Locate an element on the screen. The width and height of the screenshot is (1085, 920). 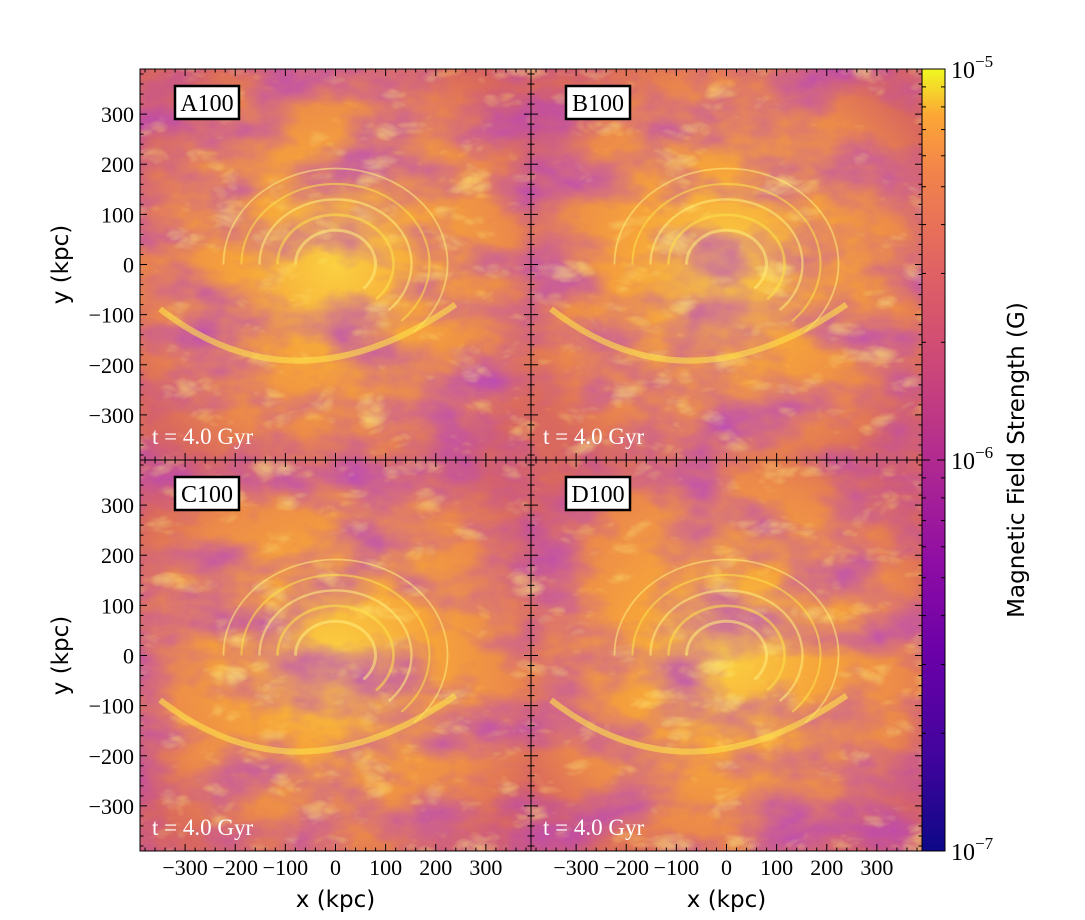
panel-label-box: C100 is located at coordinates (207, 493).